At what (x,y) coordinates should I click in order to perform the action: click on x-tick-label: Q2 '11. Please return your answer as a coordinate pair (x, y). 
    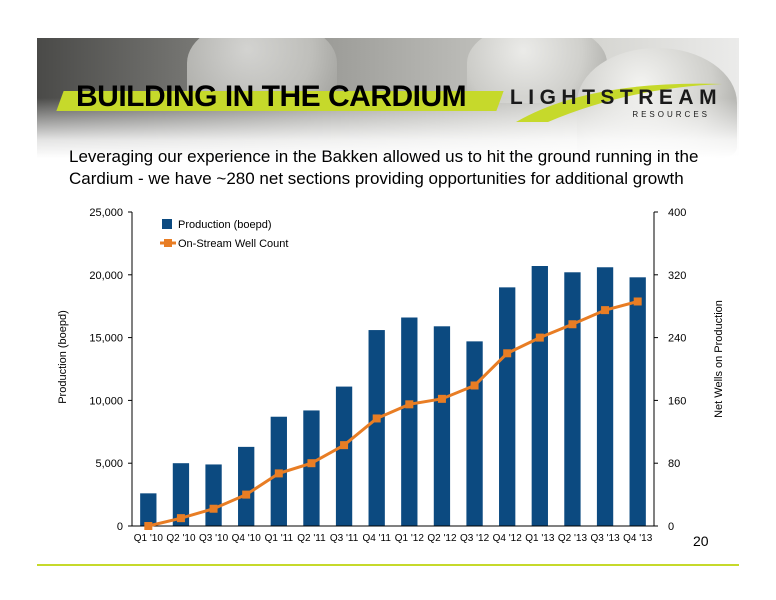
    Looking at the image, I should click on (311, 538).